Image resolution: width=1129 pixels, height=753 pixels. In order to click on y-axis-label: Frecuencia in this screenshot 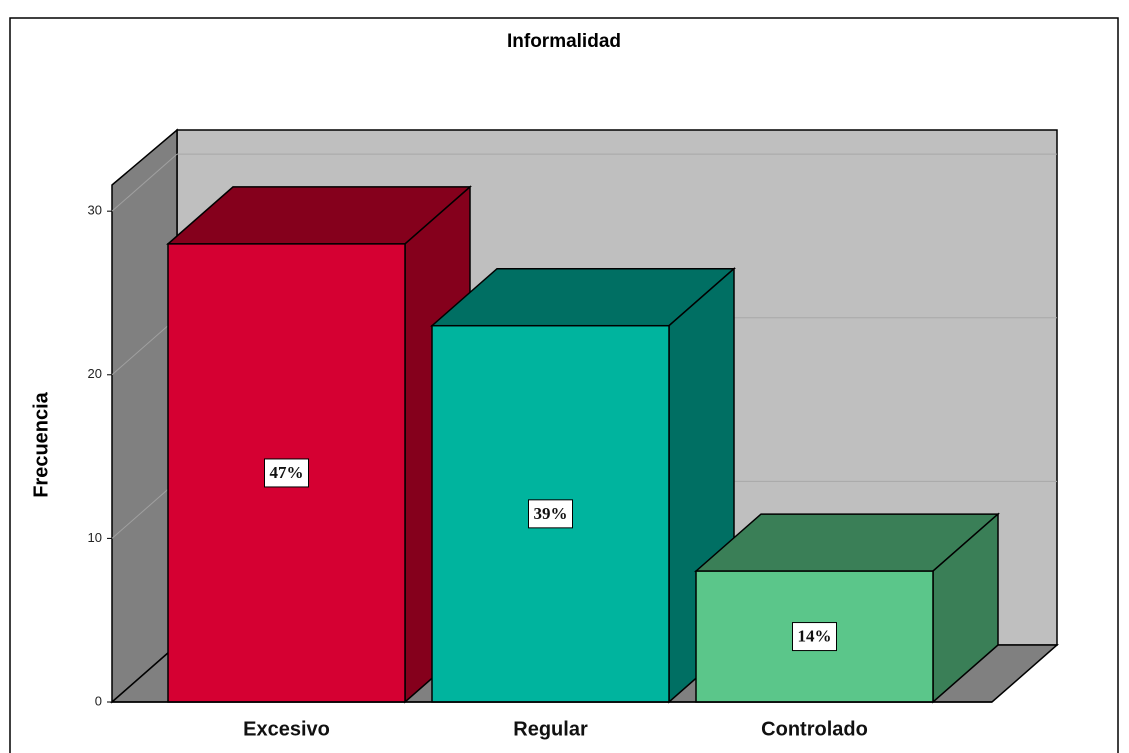, I will do `click(41, 444)`.